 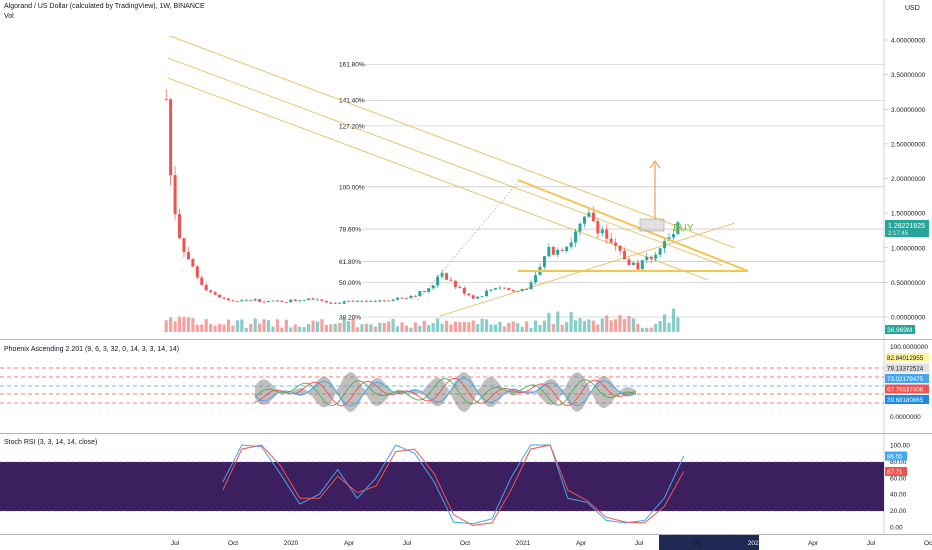 I want to click on phoenix-axis: 100.0000000 0.0000000, so click(x=909, y=382).